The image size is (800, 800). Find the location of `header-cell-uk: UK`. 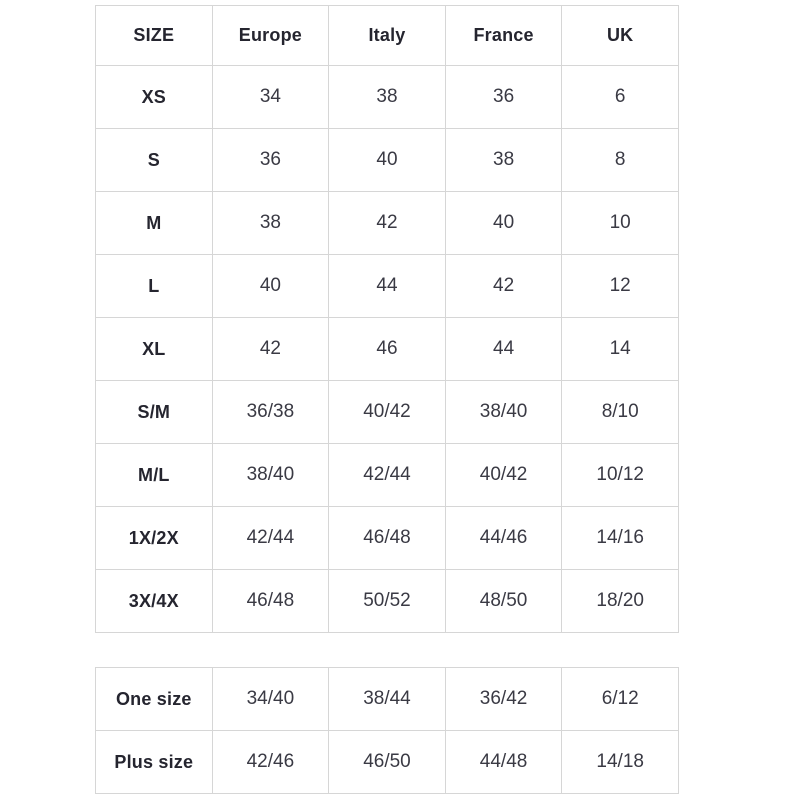

header-cell-uk: UK is located at coordinates (620, 35).